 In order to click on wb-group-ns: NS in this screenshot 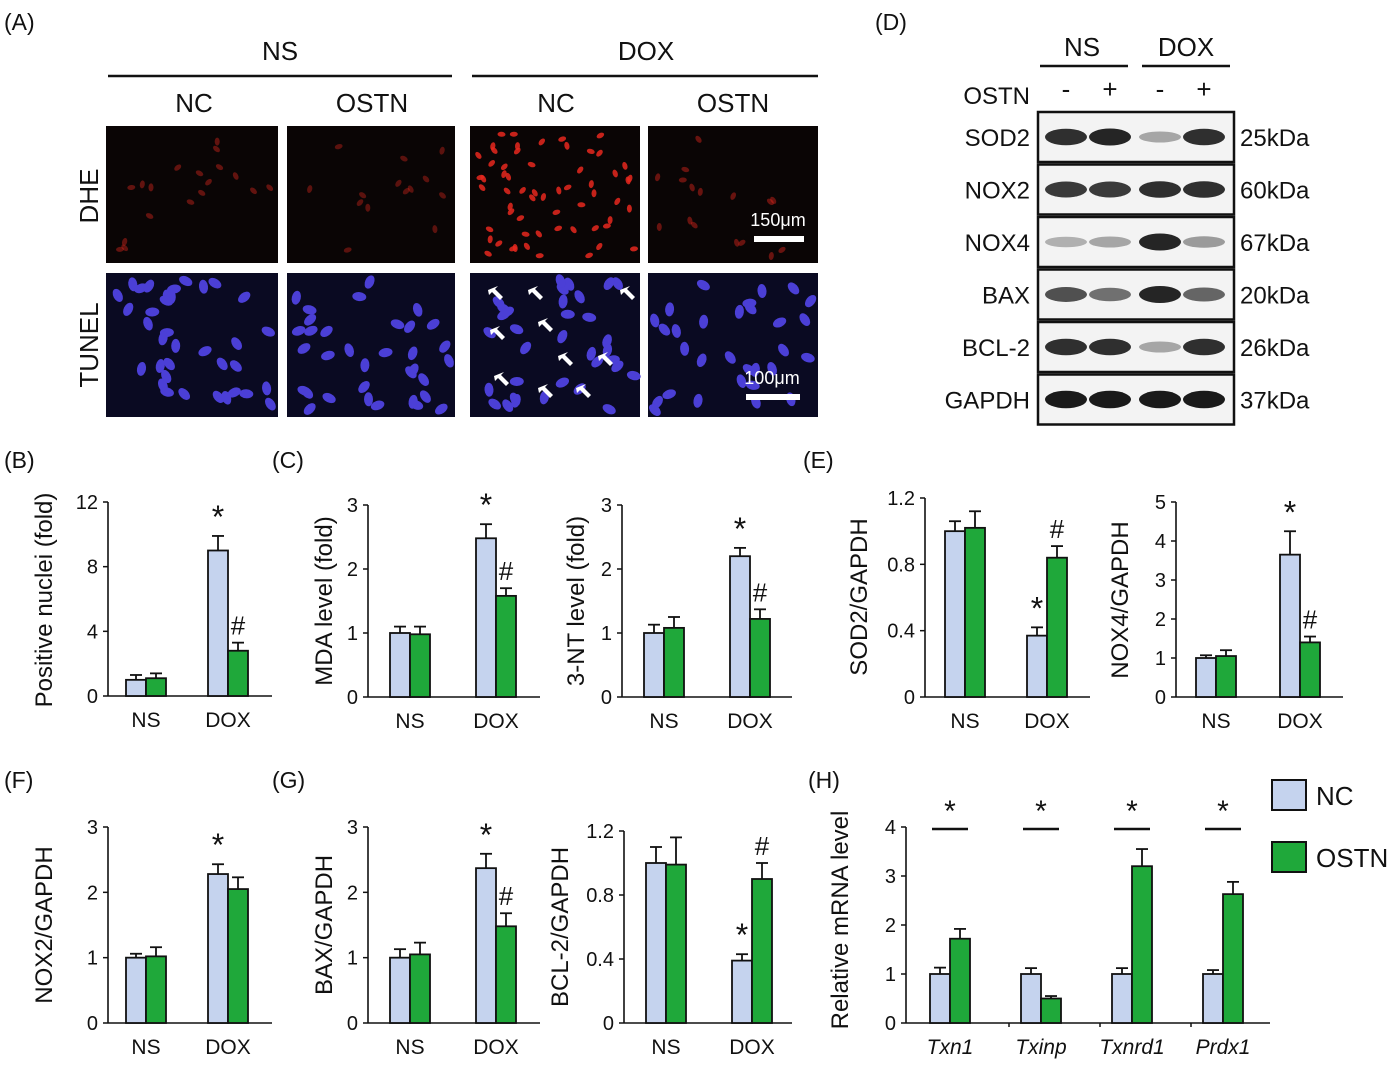, I will do `click(1082, 47)`.